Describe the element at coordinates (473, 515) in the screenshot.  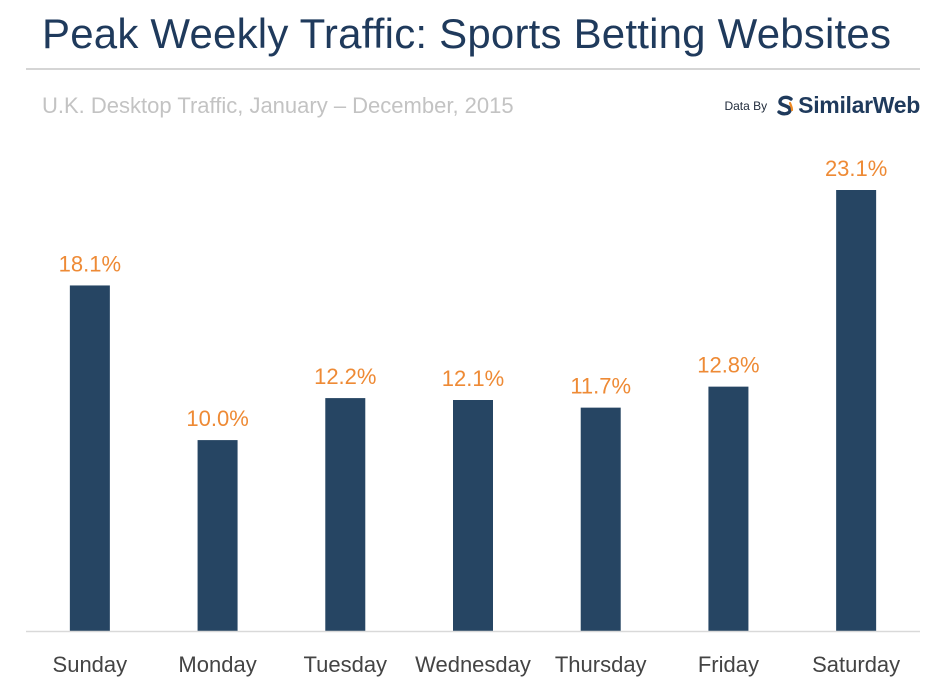
I see `bar-wednesday` at that location.